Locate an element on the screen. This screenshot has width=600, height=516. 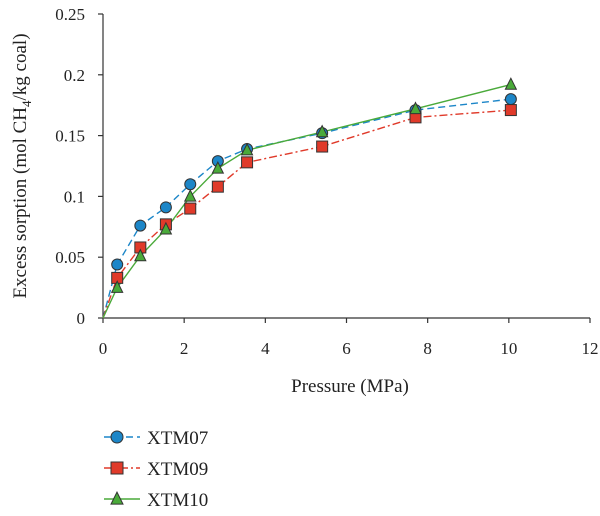
legend-label-xtm07: XTM07 is located at coordinates (177, 438).